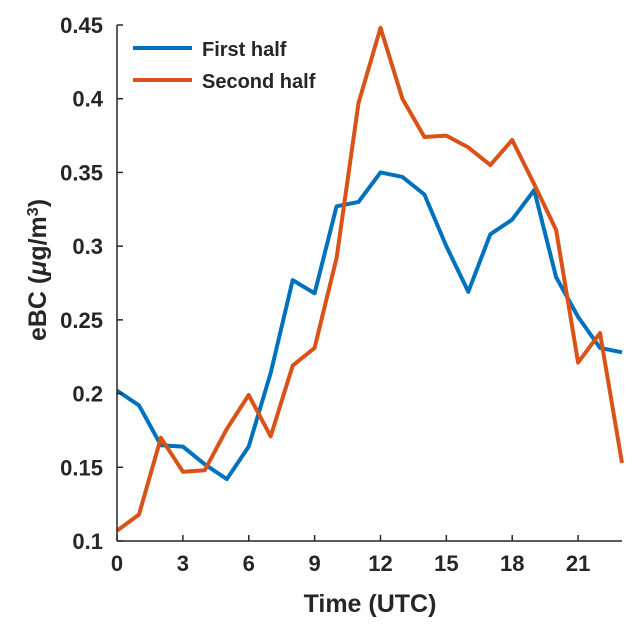  I want to click on y-tick-label: 0.25, so click(81, 320).